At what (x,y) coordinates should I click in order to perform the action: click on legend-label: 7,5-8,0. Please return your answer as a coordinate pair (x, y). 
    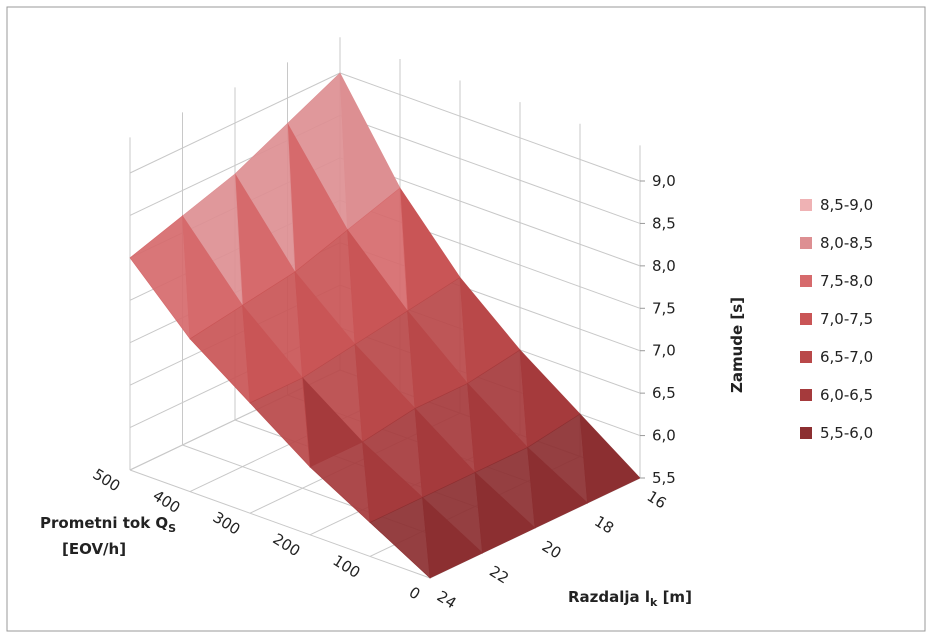
    Looking at the image, I should click on (846, 281).